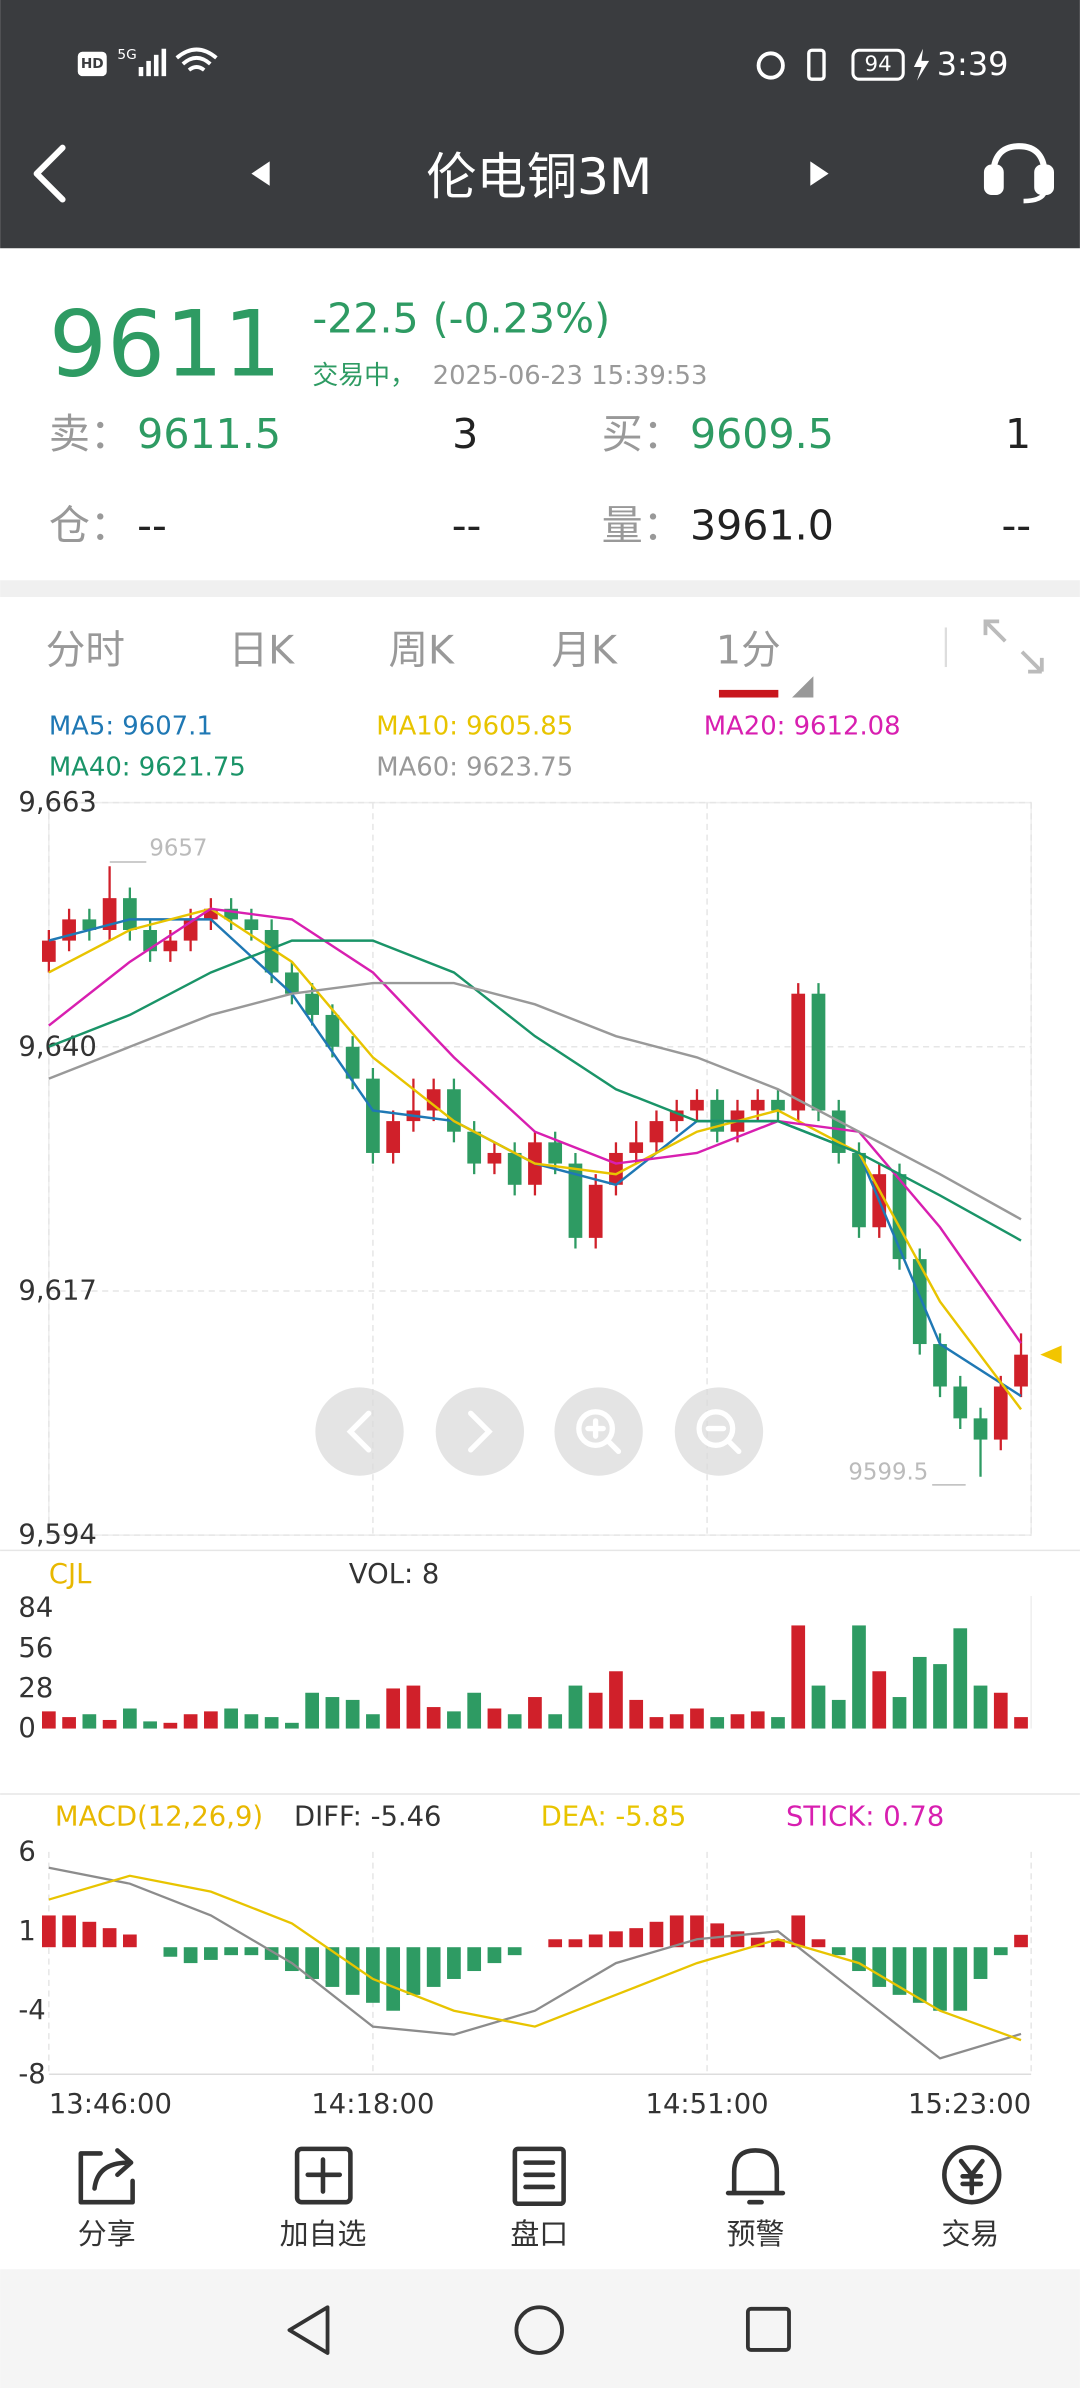  I want to click on nav-home, so click(539, 2330).